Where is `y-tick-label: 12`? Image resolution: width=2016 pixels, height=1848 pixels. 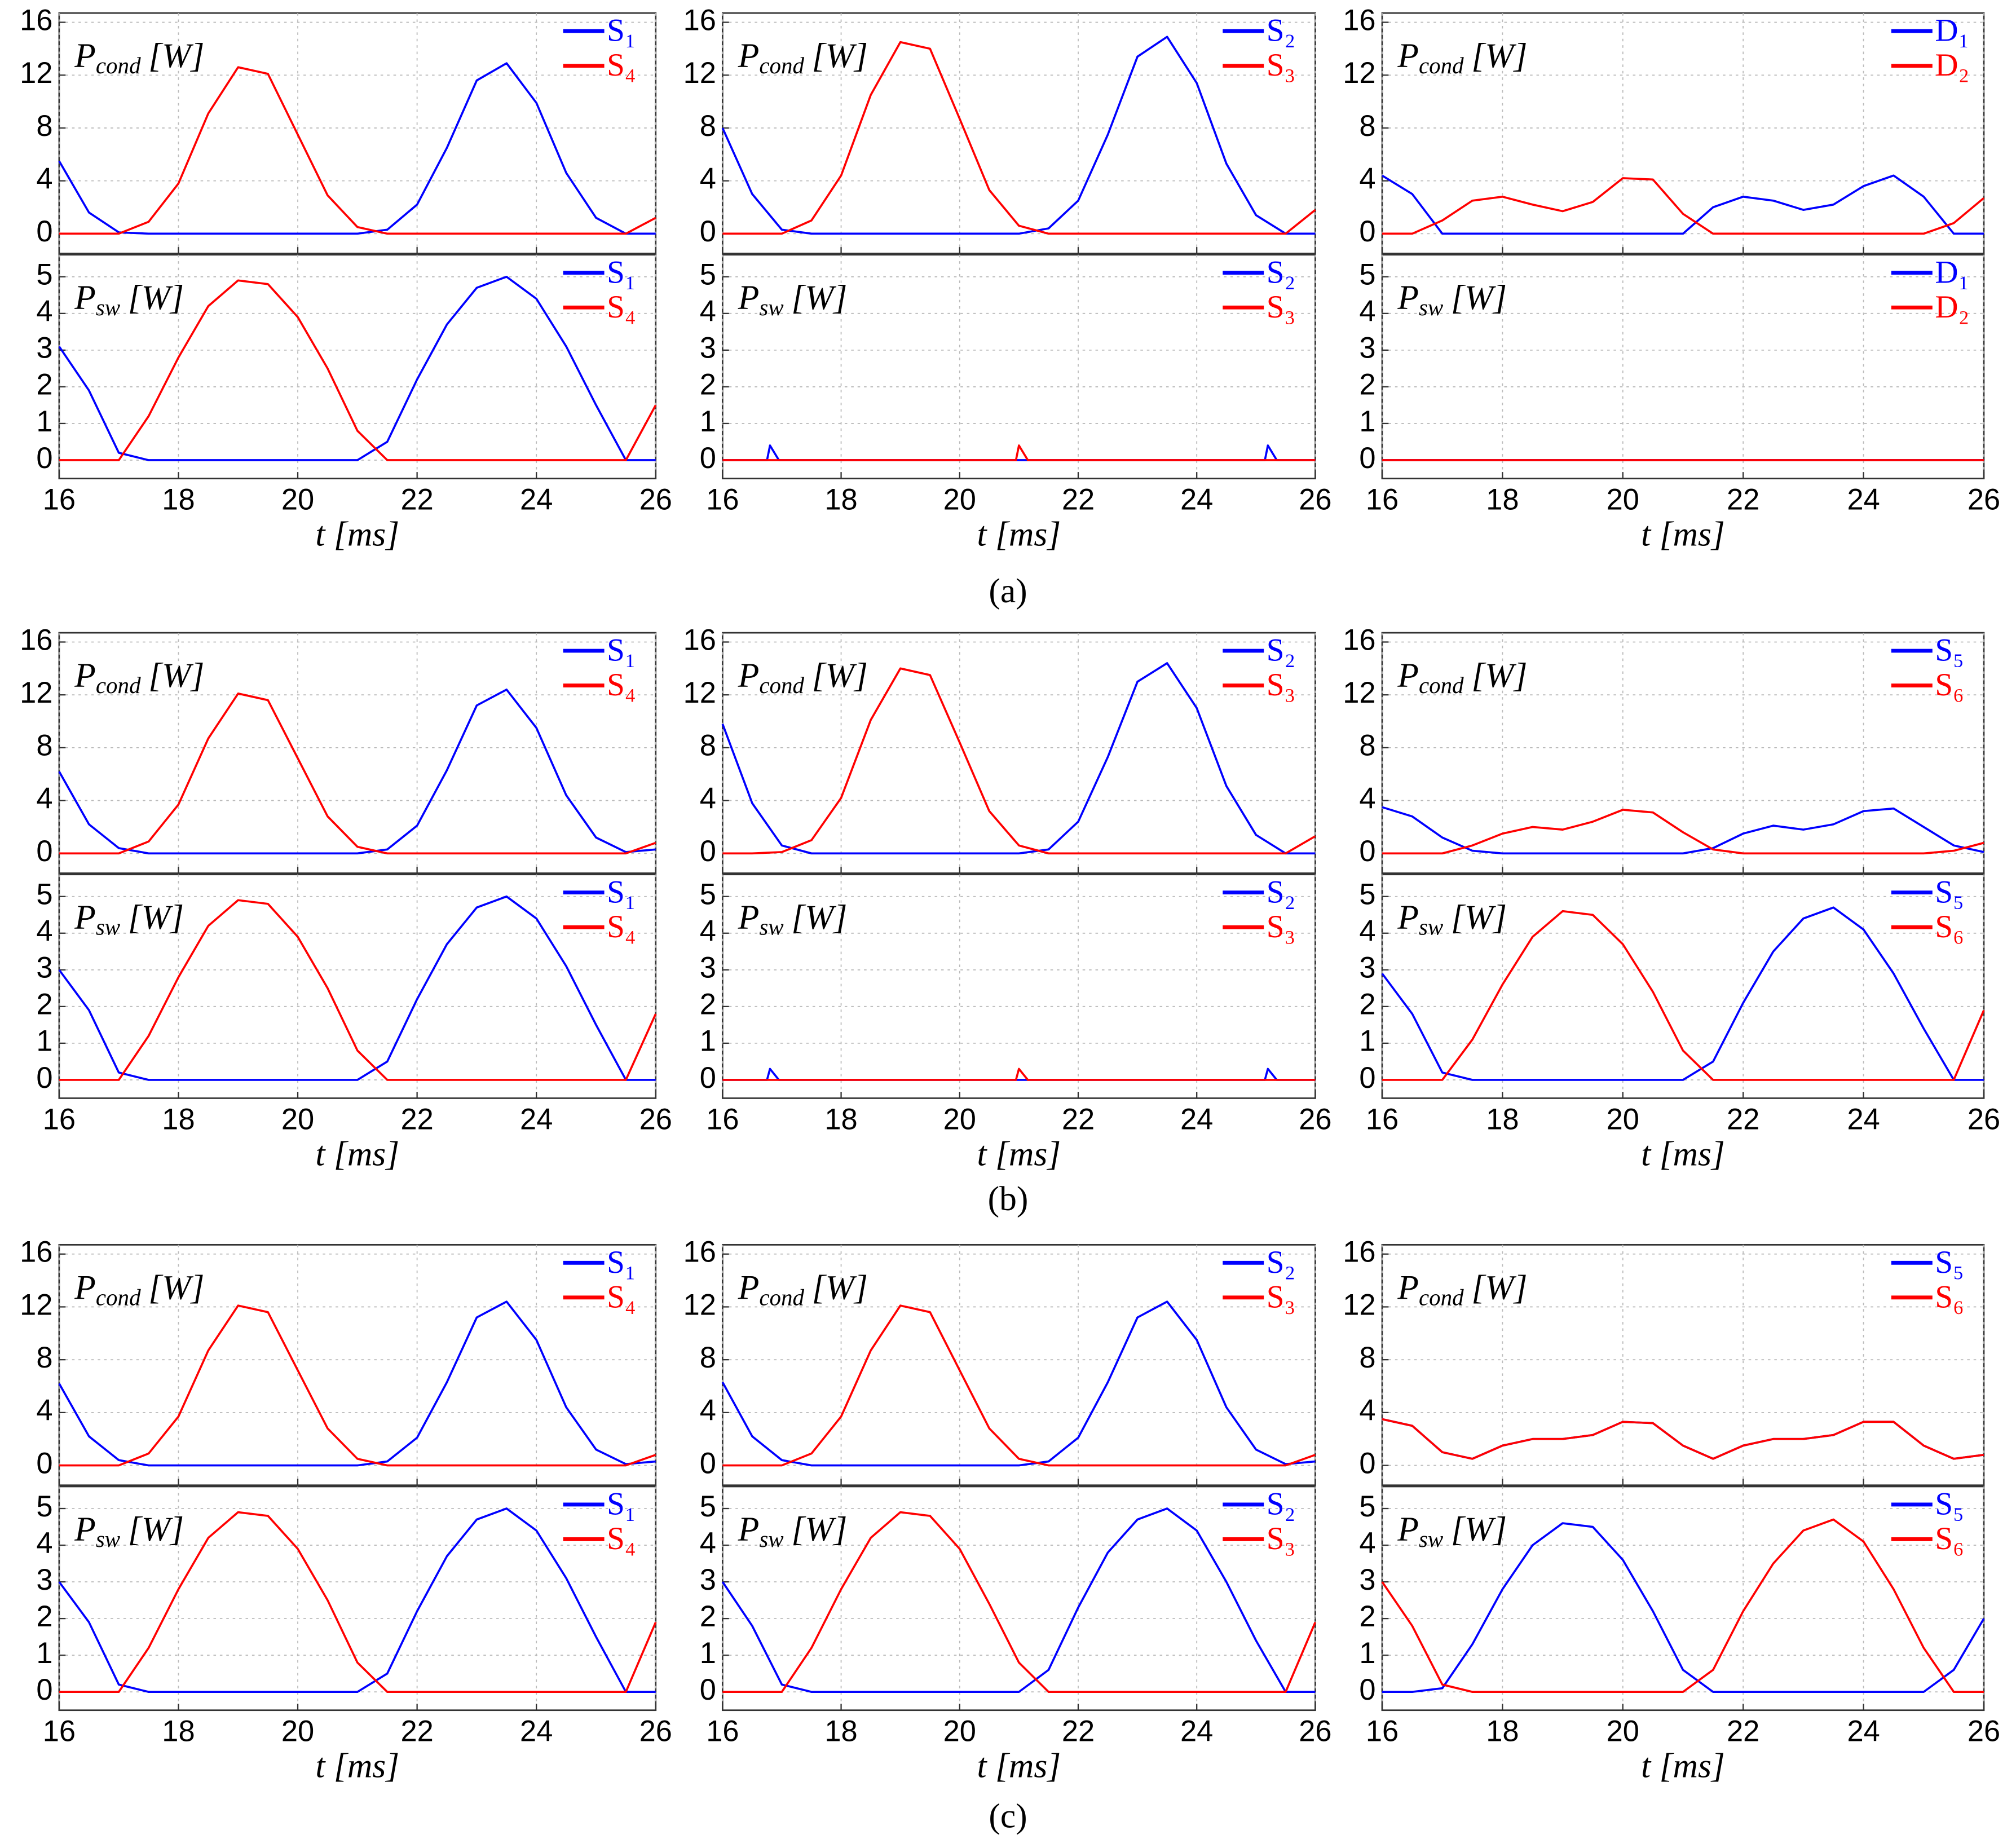 y-tick-label: 12 is located at coordinates (36, 1305).